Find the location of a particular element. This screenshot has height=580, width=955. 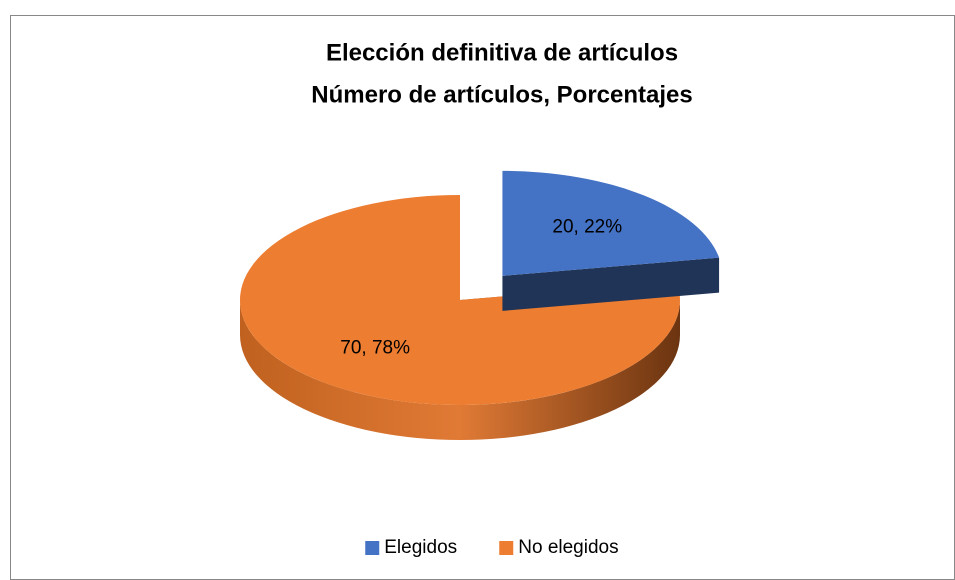

slice-face is located at coordinates (611, 284).